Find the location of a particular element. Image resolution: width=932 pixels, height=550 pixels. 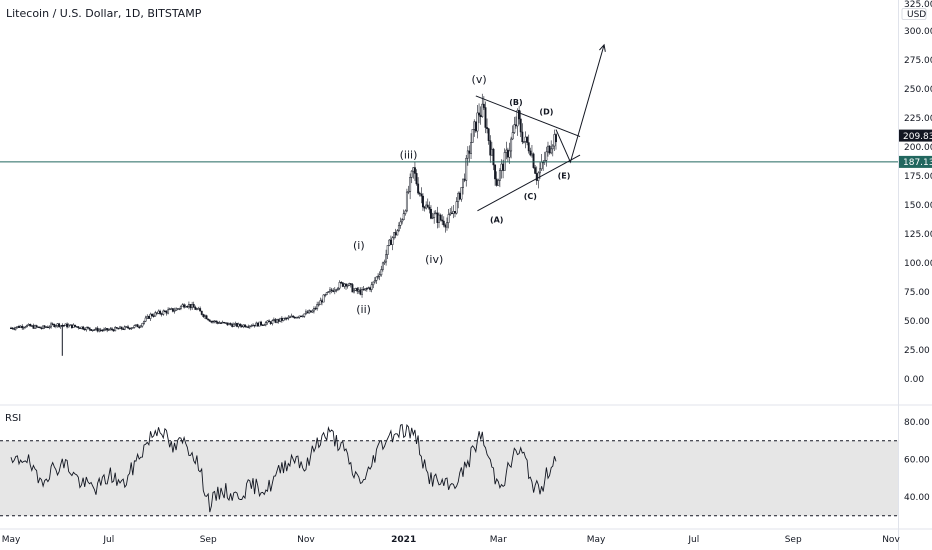

projection-path is located at coordinates (580, 104).